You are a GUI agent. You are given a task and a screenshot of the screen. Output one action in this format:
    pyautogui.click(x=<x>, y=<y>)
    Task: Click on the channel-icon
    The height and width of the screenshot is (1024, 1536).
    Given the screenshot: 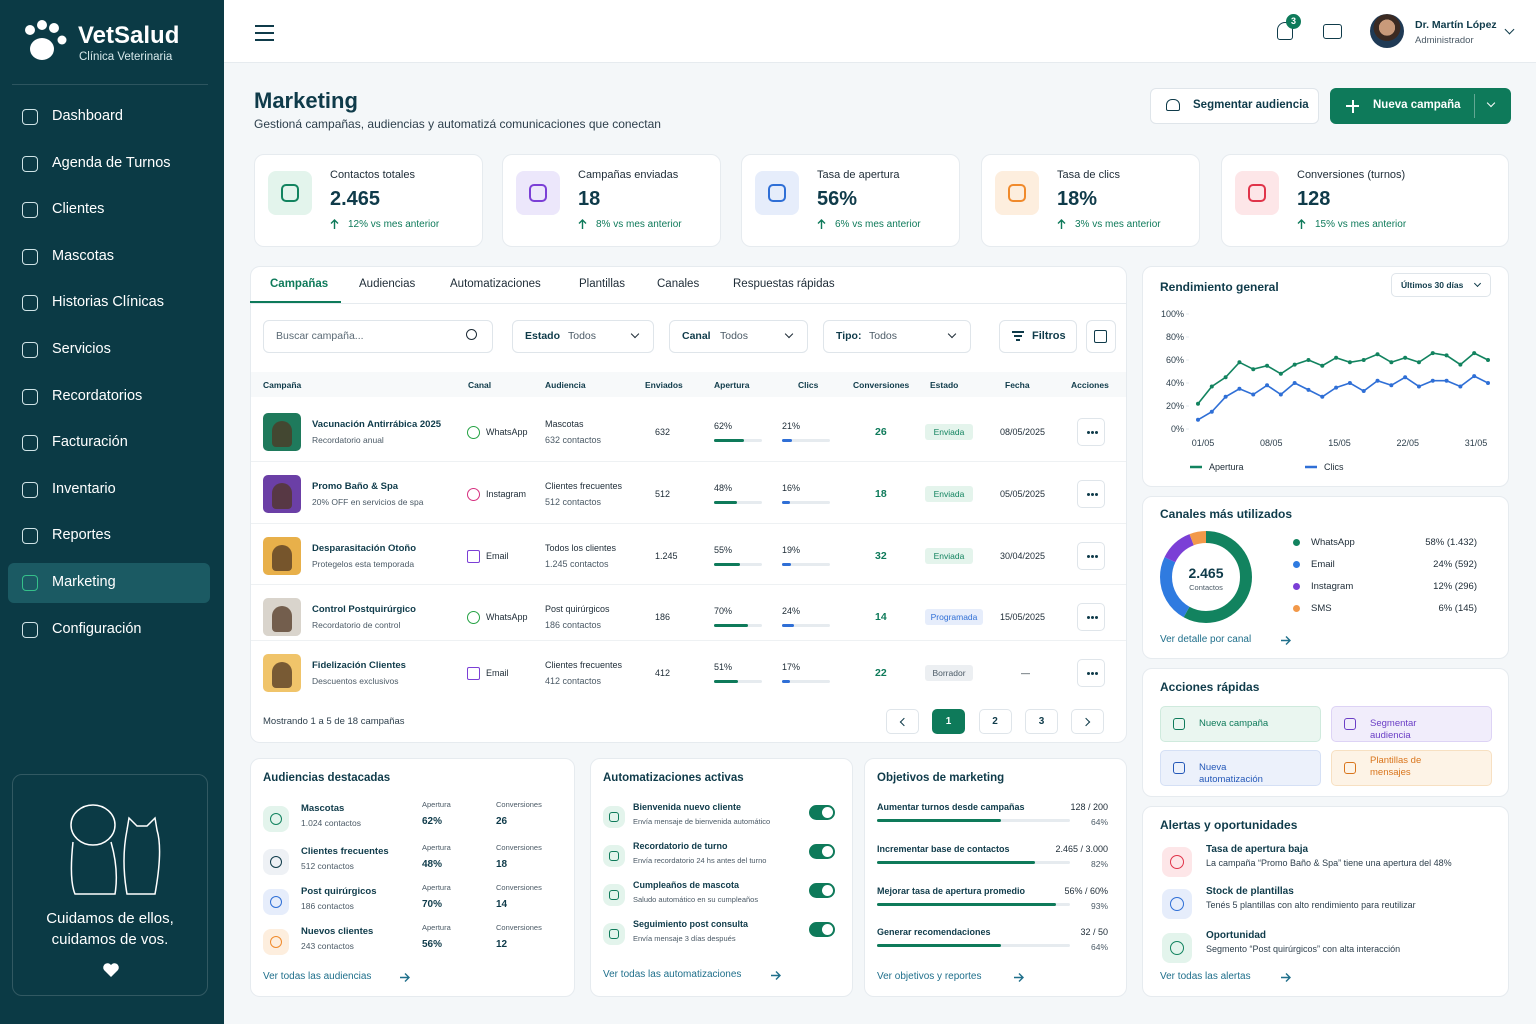 What is the action you would take?
    pyautogui.click(x=473, y=673)
    